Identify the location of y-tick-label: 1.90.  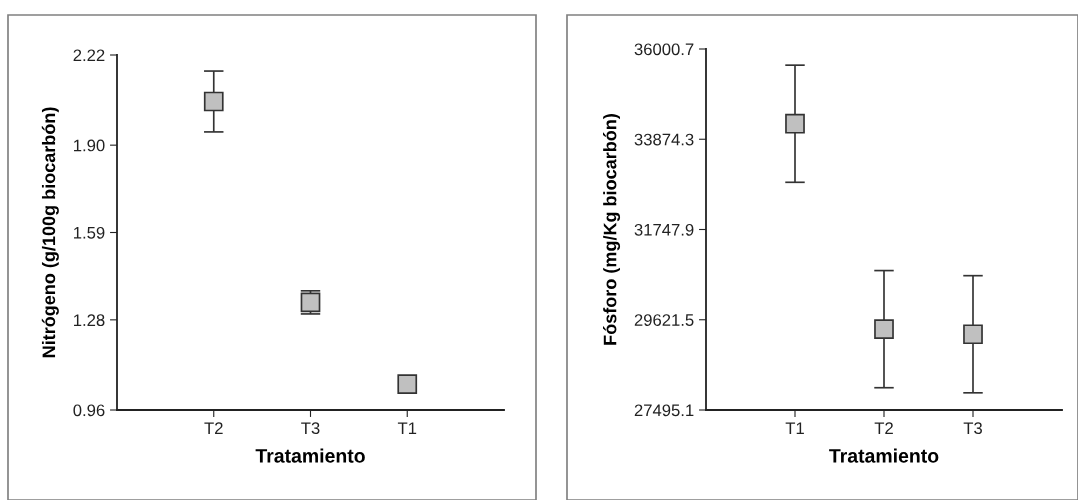
(89, 145).